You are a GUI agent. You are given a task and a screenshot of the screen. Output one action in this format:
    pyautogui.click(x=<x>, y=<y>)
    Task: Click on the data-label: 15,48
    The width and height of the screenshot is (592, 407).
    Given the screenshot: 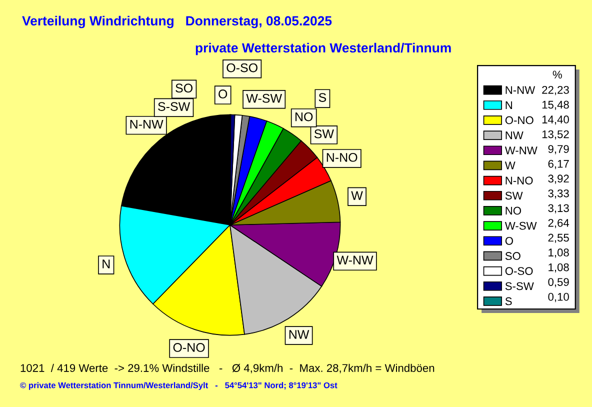 What is the action you would take?
    pyautogui.click(x=555, y=105)
    